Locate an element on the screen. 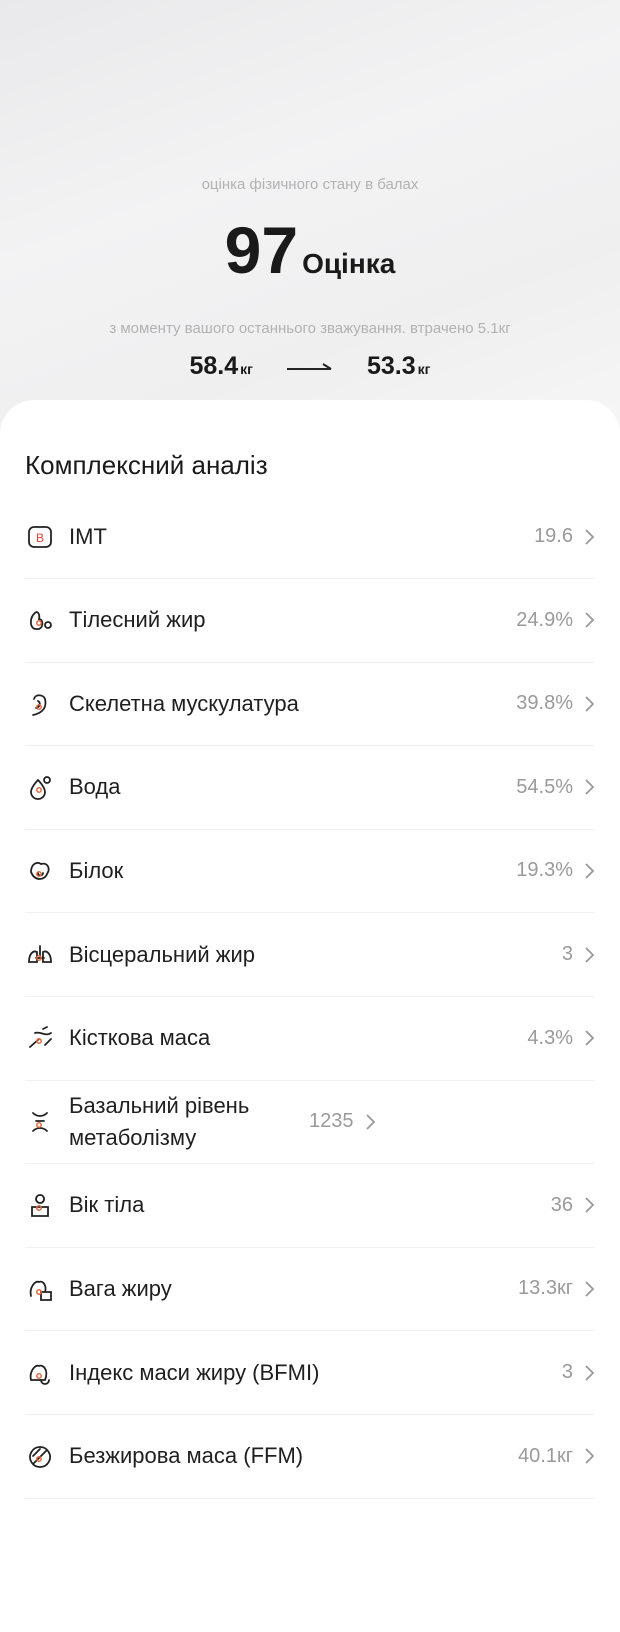 The height and width of the screenshot is (1632, 620). analysis-row: Безжирова маса (FFM) 40.1кг is located at coordinates (310, 1456).